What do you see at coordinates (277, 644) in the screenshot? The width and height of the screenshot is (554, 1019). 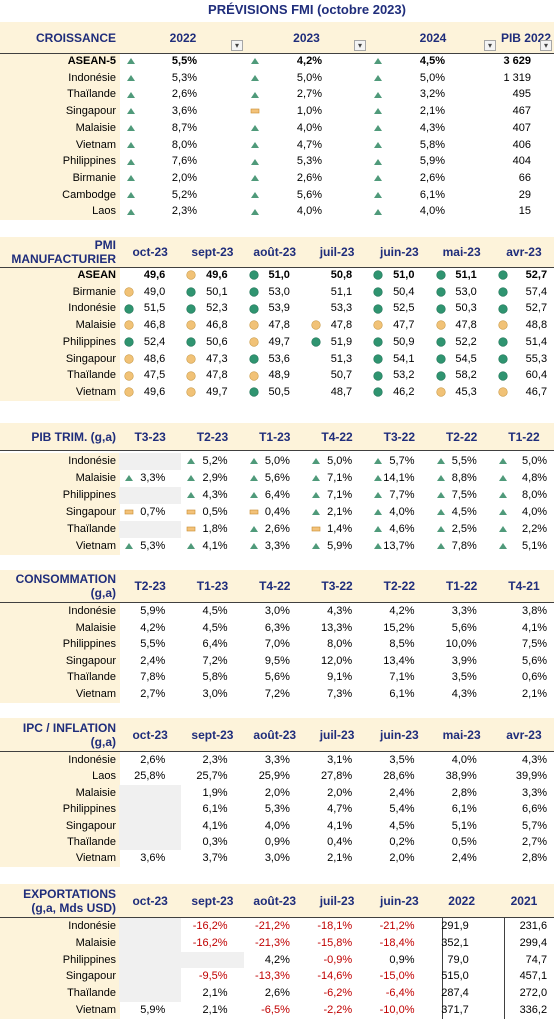 I see `cell-value: 7,0%` at bounding box center [277, 644].